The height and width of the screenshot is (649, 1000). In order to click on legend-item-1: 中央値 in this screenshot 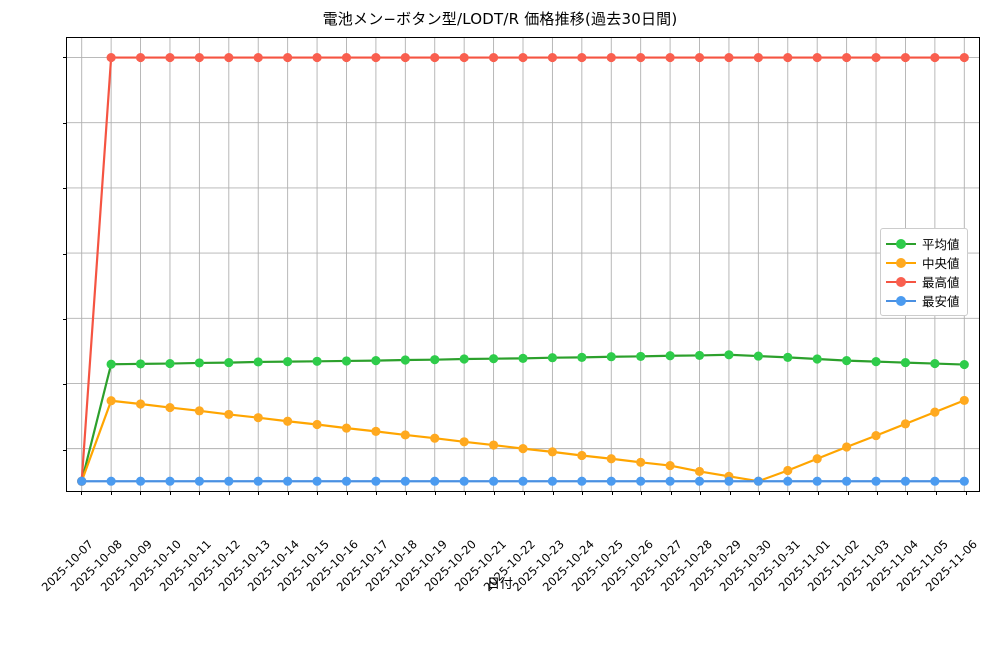, I will do `click(923, 262)`.